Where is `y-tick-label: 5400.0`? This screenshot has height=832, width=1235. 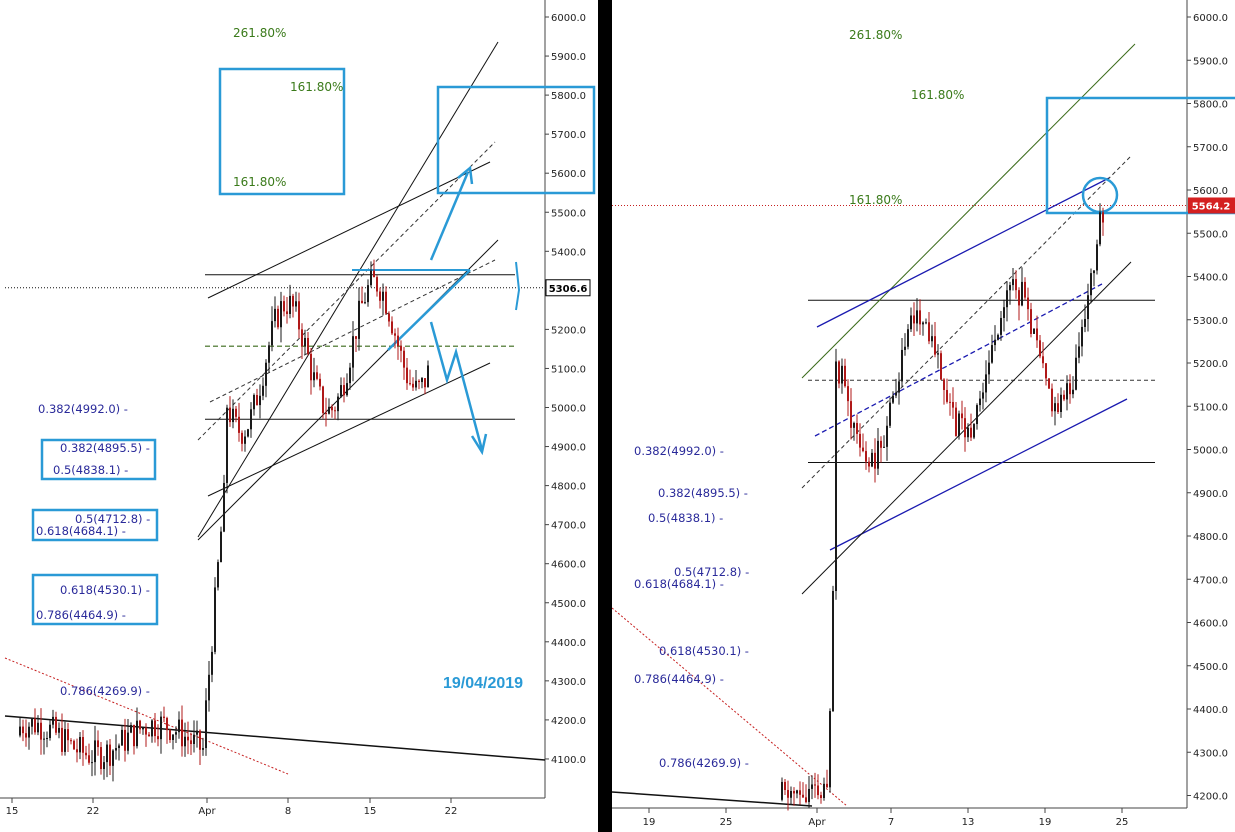 y-tick-label: 5400.0 is located at coordinates (1210, 278).